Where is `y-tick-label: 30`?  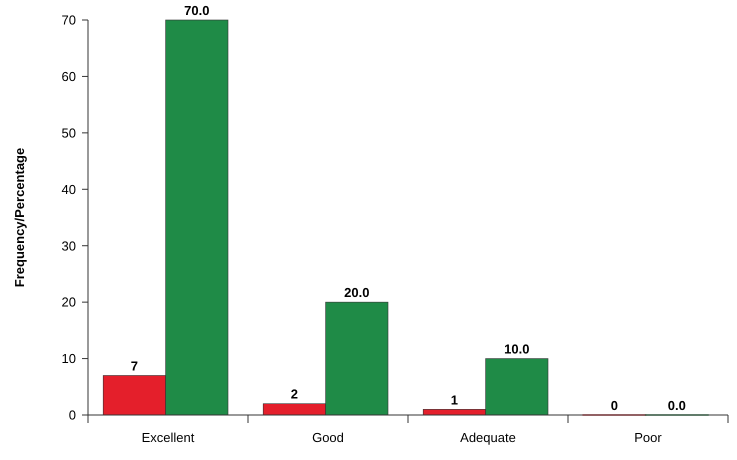
y-tick-label: 30 is located at coordinates (69, 246).